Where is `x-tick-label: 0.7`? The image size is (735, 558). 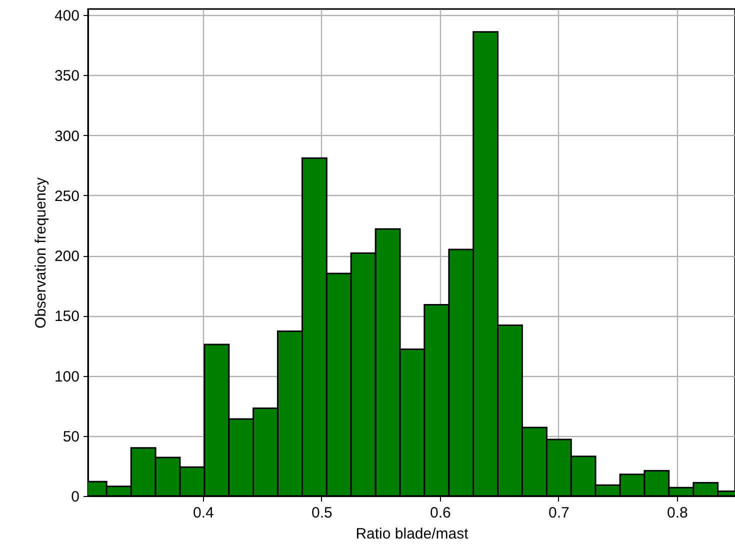
x-tick-label: 0.7 is located at coordinates (559, 513).